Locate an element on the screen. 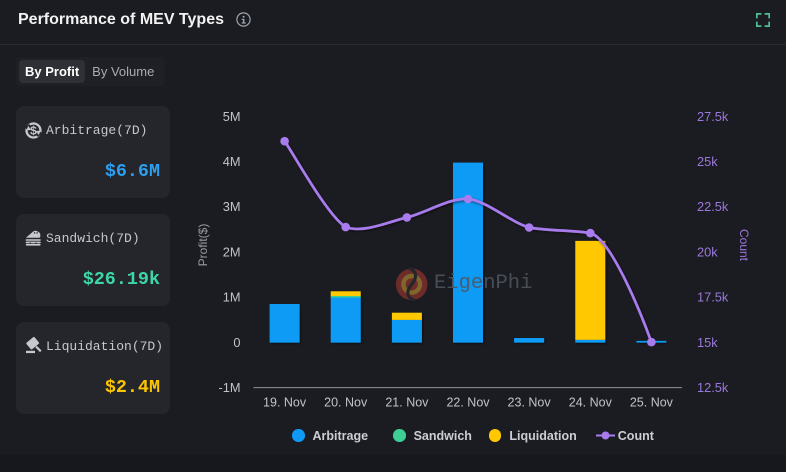  svg-text: Profit($) is located at coordinates (203, 245).